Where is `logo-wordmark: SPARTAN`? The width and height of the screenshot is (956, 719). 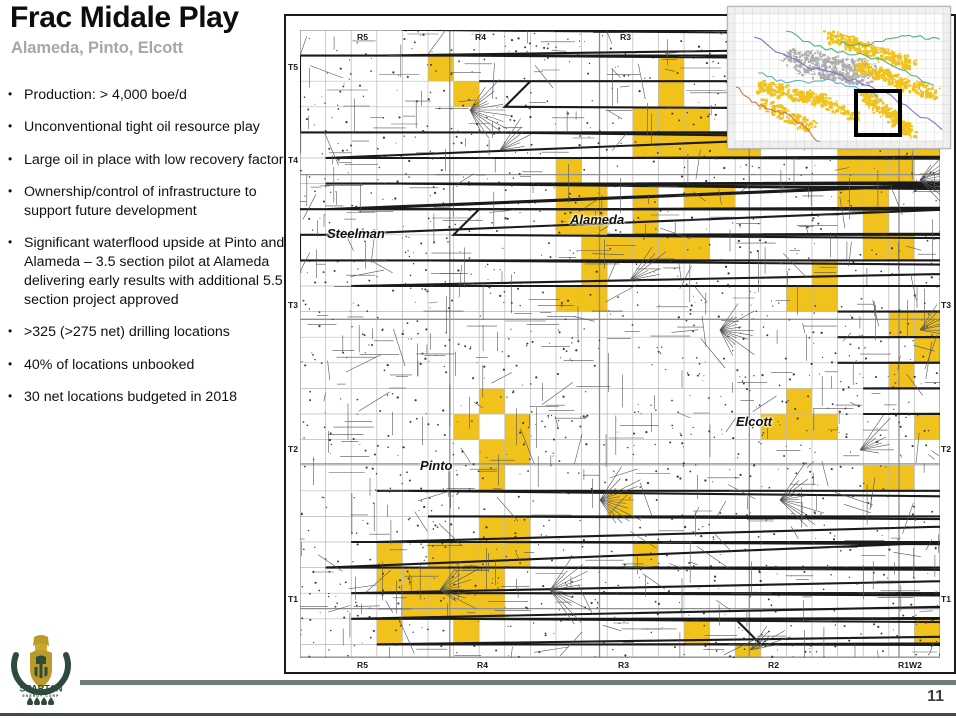 logo-wordmark: SPARTAN is located at coordinates (40, 689).